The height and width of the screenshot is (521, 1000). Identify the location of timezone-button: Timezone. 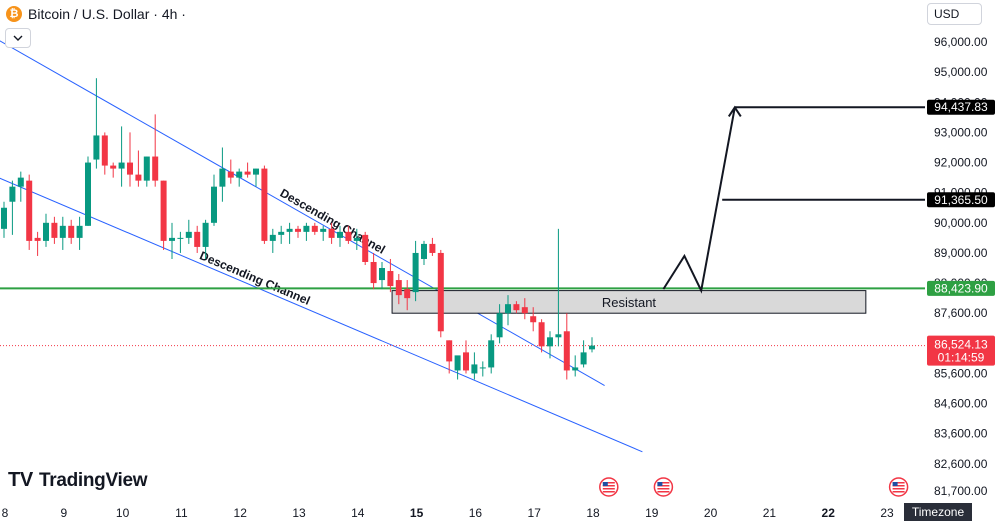
(938, 512).